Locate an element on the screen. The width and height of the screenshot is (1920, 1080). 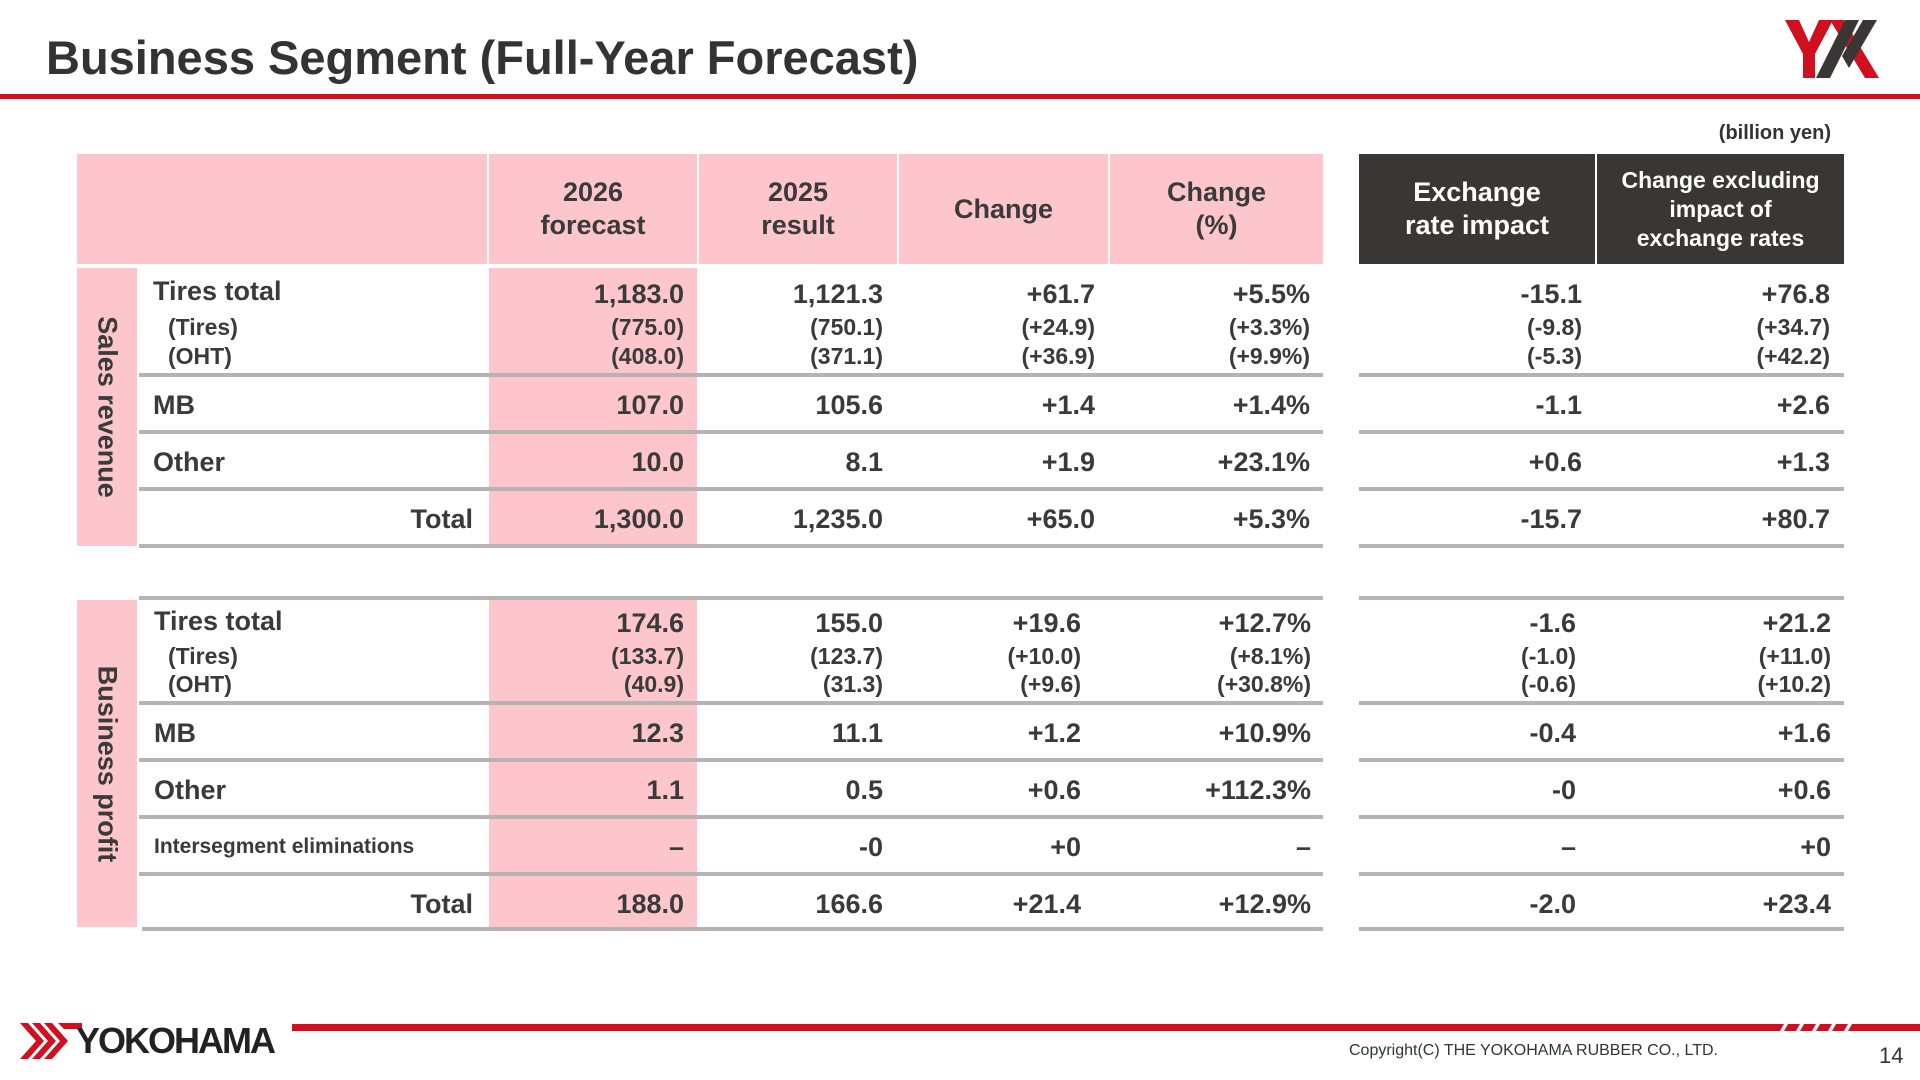
cell-result: 1,121.3 is located at coordinates (837, 294).